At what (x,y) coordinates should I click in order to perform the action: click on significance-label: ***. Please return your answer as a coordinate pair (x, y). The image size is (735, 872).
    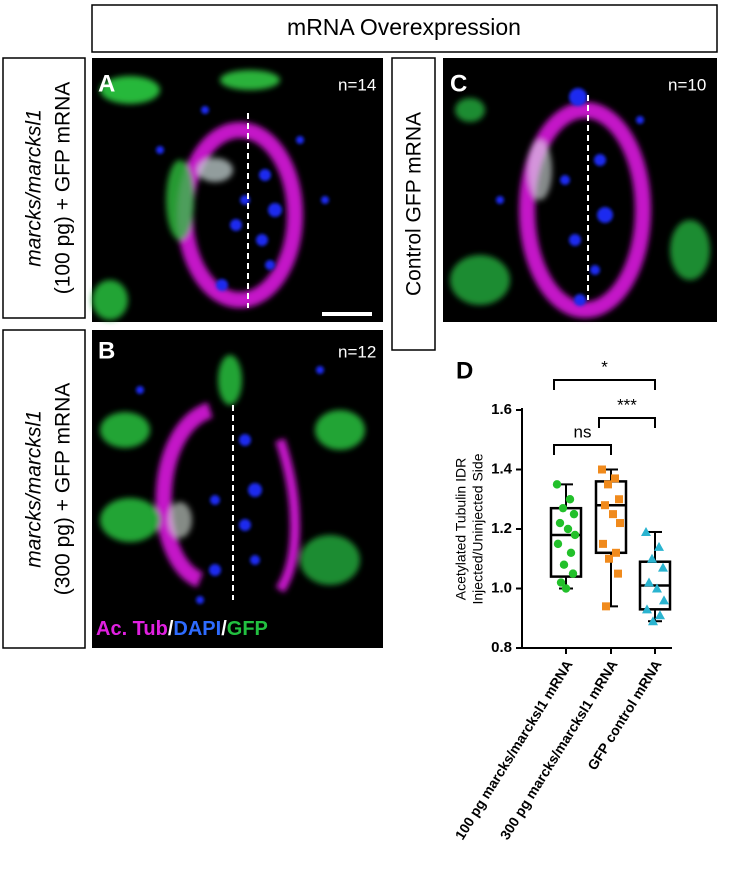
    Looking at the image, I should click on (627, 404).